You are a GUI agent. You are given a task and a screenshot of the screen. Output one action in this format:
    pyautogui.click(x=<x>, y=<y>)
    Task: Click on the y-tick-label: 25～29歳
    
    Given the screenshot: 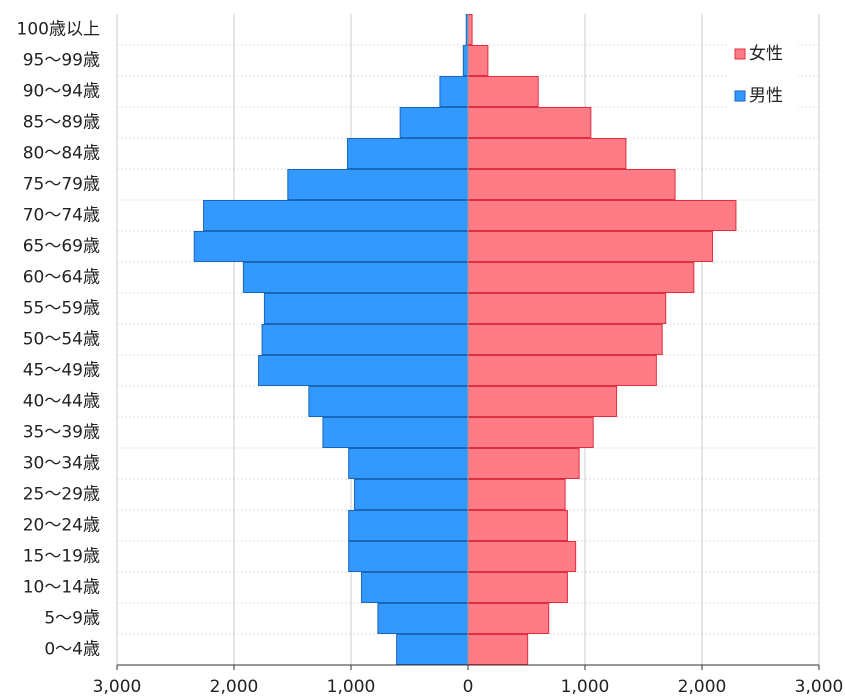 What is the action you would take?
    pyautogui.click(x=61, y=495)
    